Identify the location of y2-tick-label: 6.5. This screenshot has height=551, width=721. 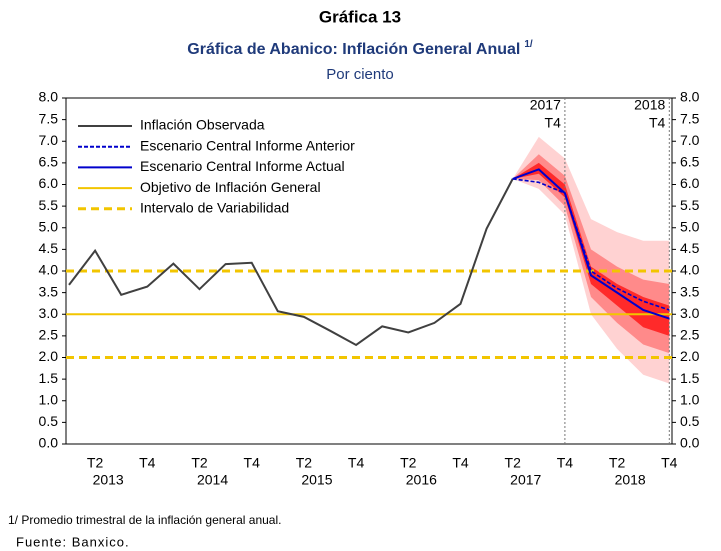
(690, 162).